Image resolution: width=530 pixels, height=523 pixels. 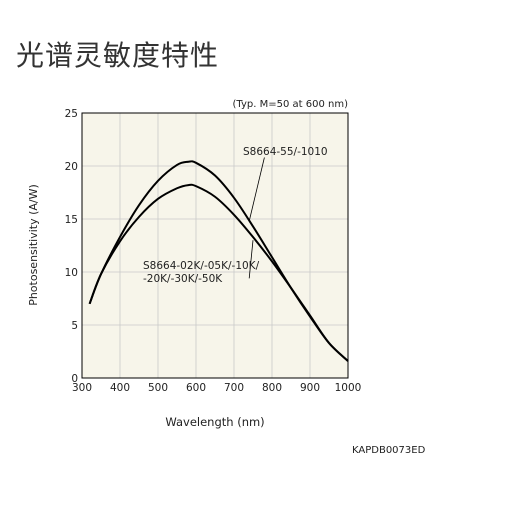 I want to click on document-code: KAPDB0073ED, so click(x=389, y=450).